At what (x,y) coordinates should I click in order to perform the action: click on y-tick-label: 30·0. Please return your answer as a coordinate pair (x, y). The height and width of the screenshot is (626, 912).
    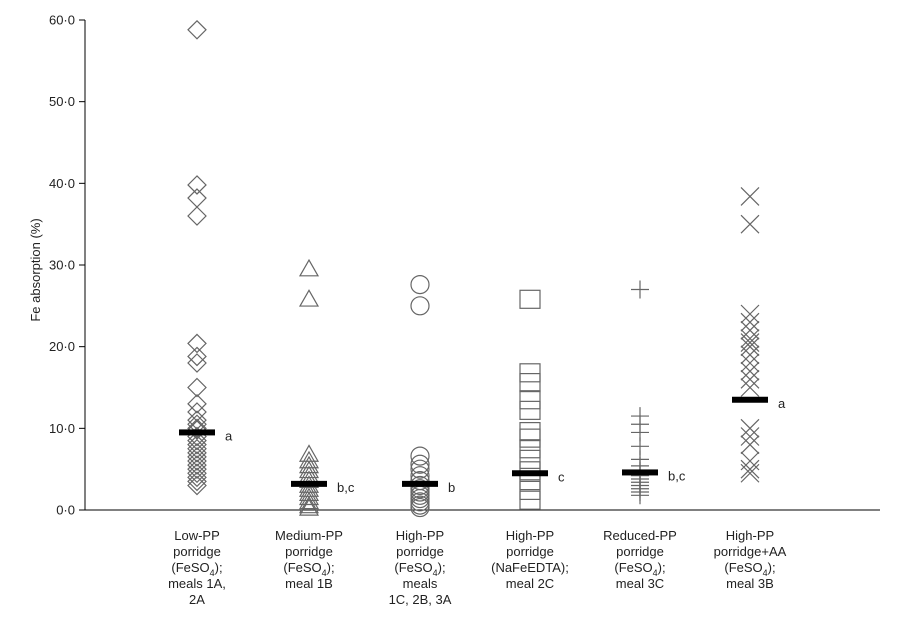
    Looking at the image, I should click on (62, 265).